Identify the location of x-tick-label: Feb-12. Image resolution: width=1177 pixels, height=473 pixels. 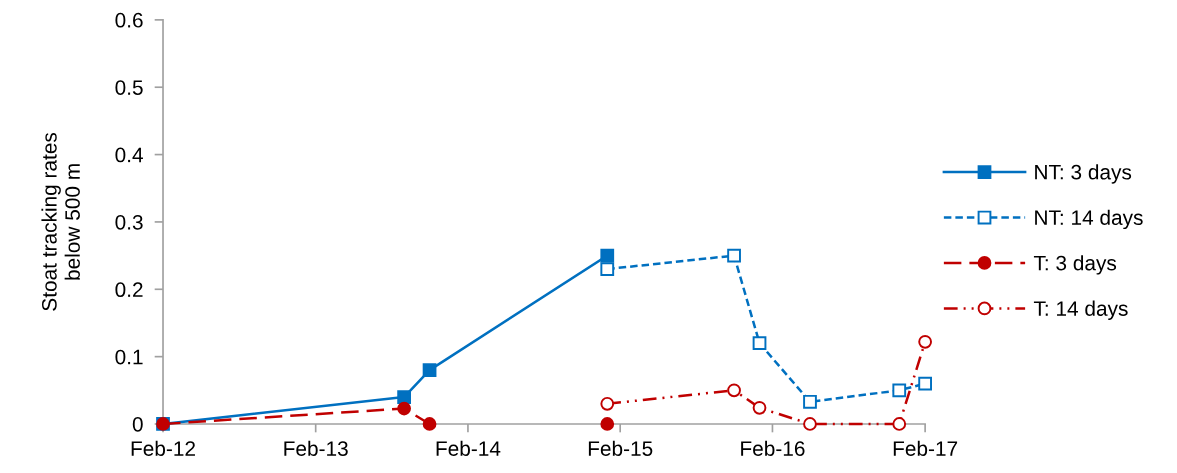
(163, 448).